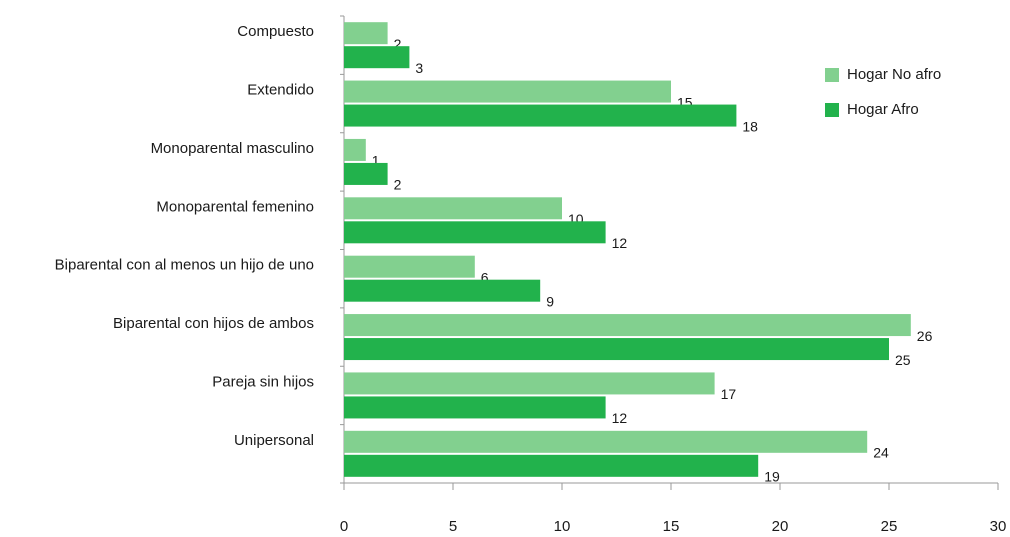 The width and height of the screenshot is (1010, 537). What do you see at coordinates (376, 161) in the screenshot?
I see `data-label: 1` at bounding box center [376, 161].